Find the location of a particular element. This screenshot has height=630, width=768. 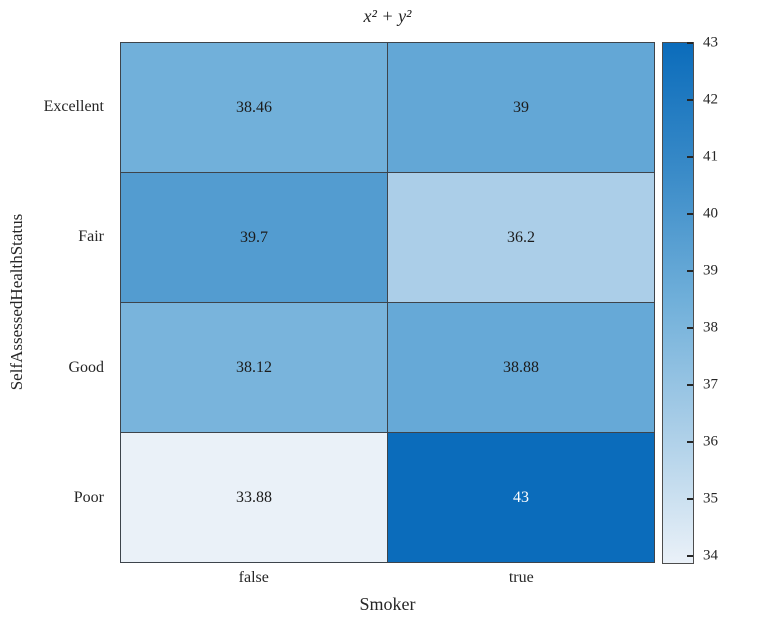

colorbar-tick-label: 37 is located at coordinates (710, 384).